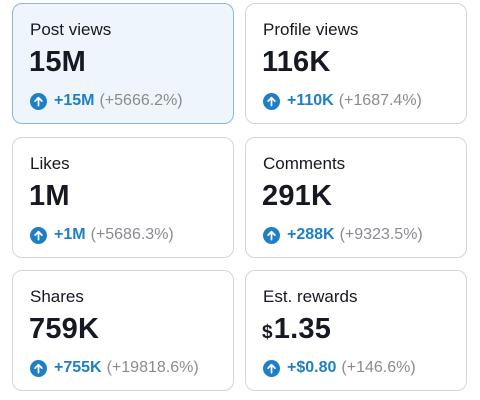 This screenshot has height=400, width=480. I want to click on metric-value-number: 759K, so click(64, 329).